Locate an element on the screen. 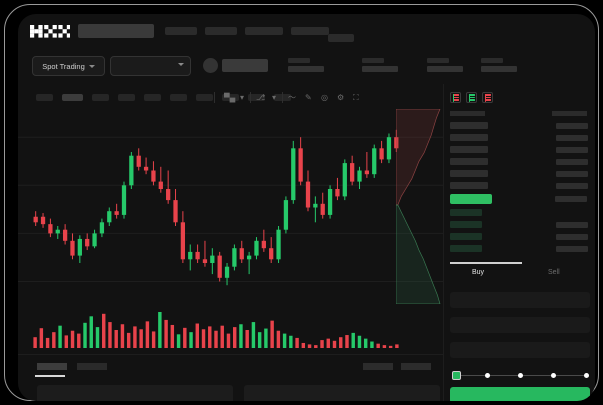  orderbook-bids-icon is located at coordinates (471, 97).